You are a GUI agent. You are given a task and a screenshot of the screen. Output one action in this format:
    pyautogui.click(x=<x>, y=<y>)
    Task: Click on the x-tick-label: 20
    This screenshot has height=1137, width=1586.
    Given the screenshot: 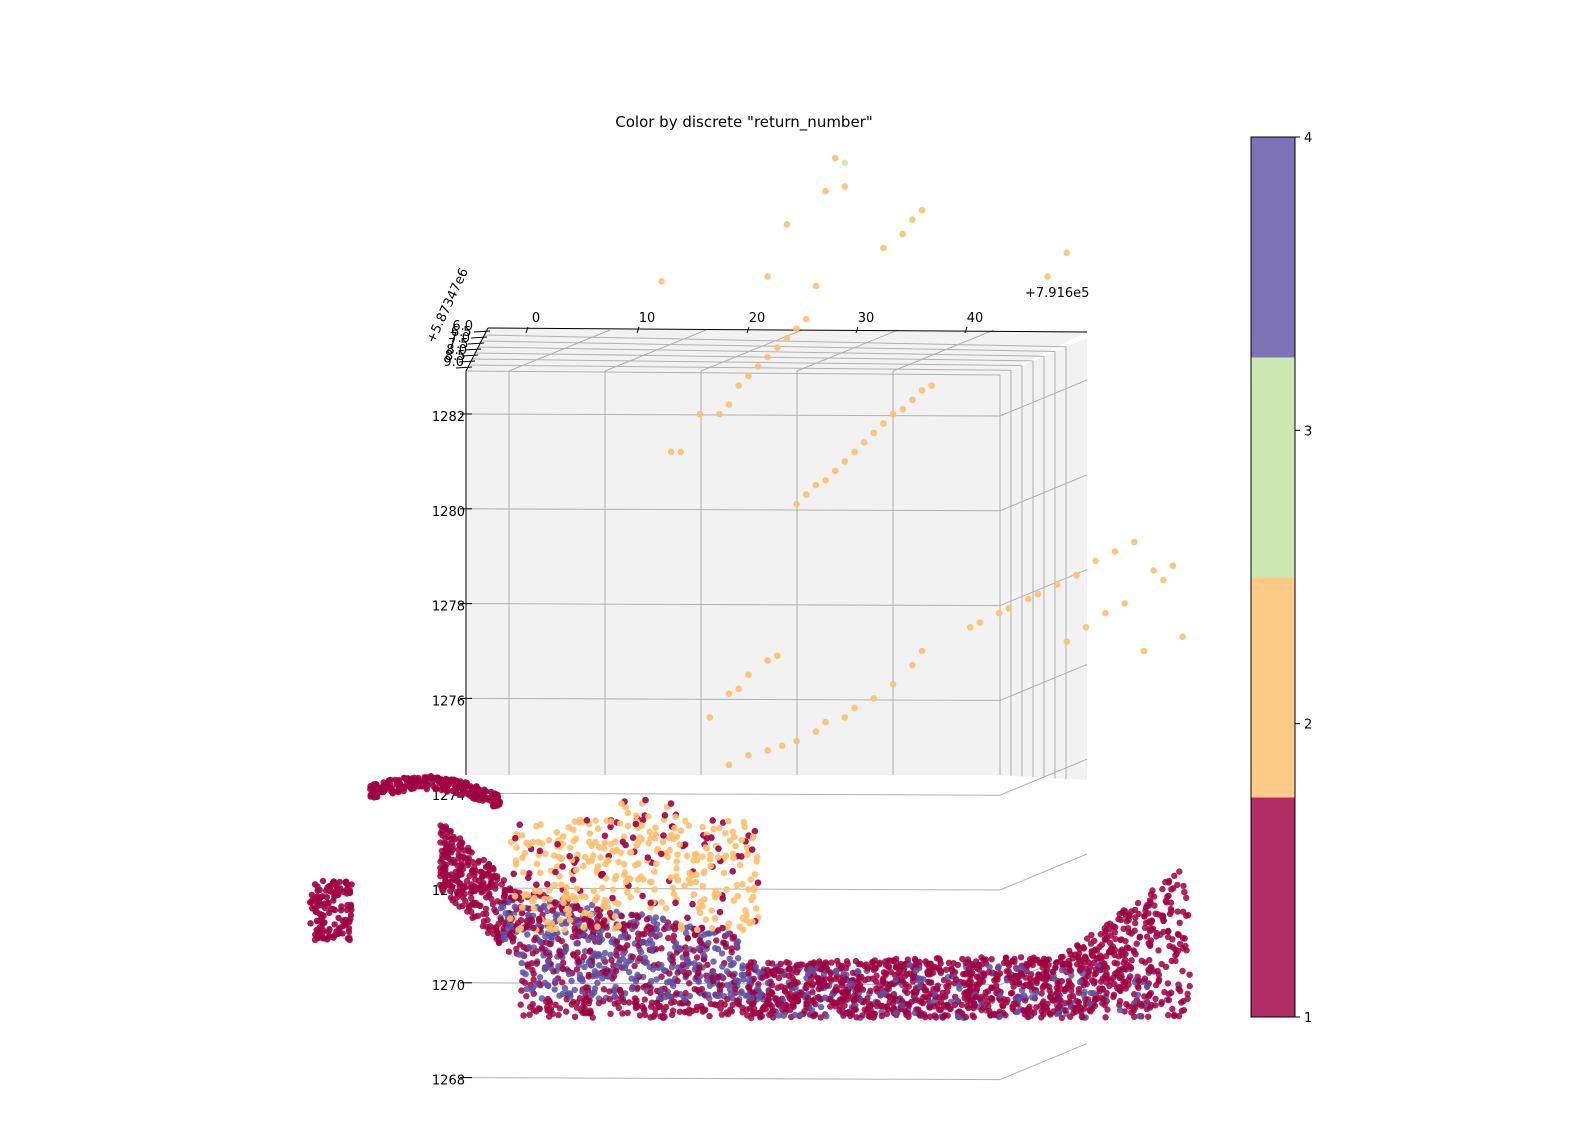 What is the action you would take?
    pyautogui.click(x=757, y=318)
    